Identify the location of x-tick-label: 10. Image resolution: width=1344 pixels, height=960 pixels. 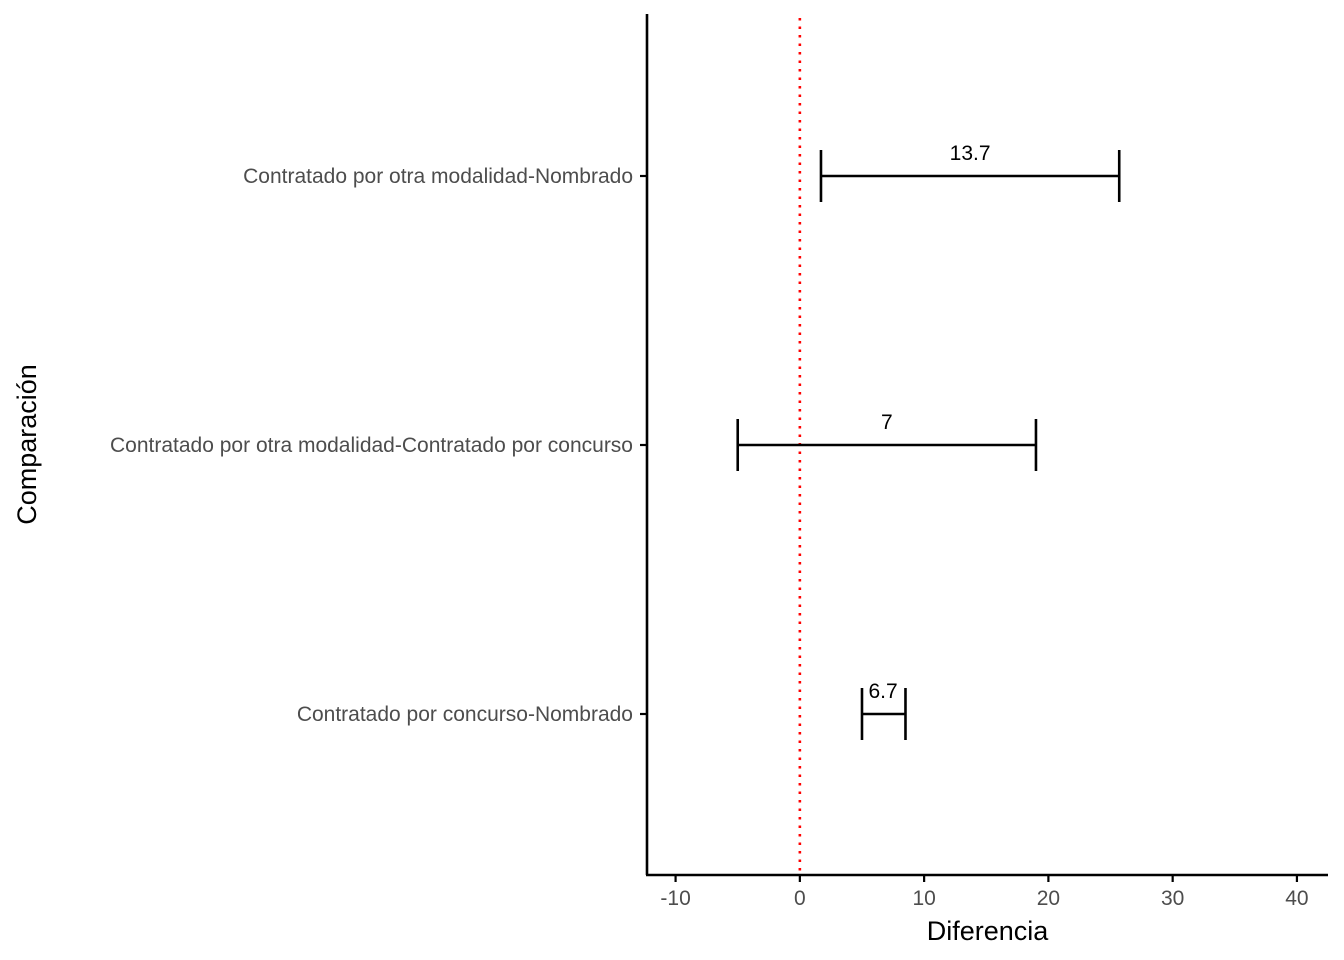
(923, 898).